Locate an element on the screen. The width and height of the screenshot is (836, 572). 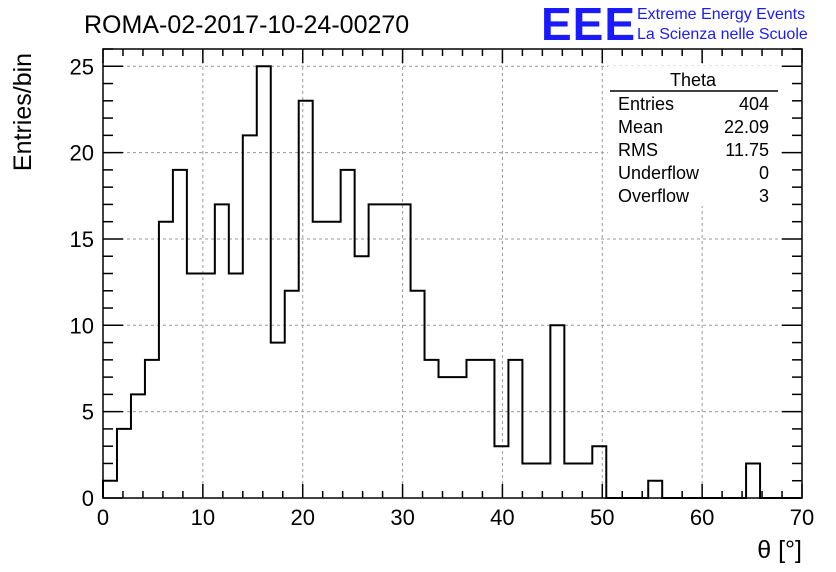
x-tick-label: 70 is located at coordinates (802, 517).